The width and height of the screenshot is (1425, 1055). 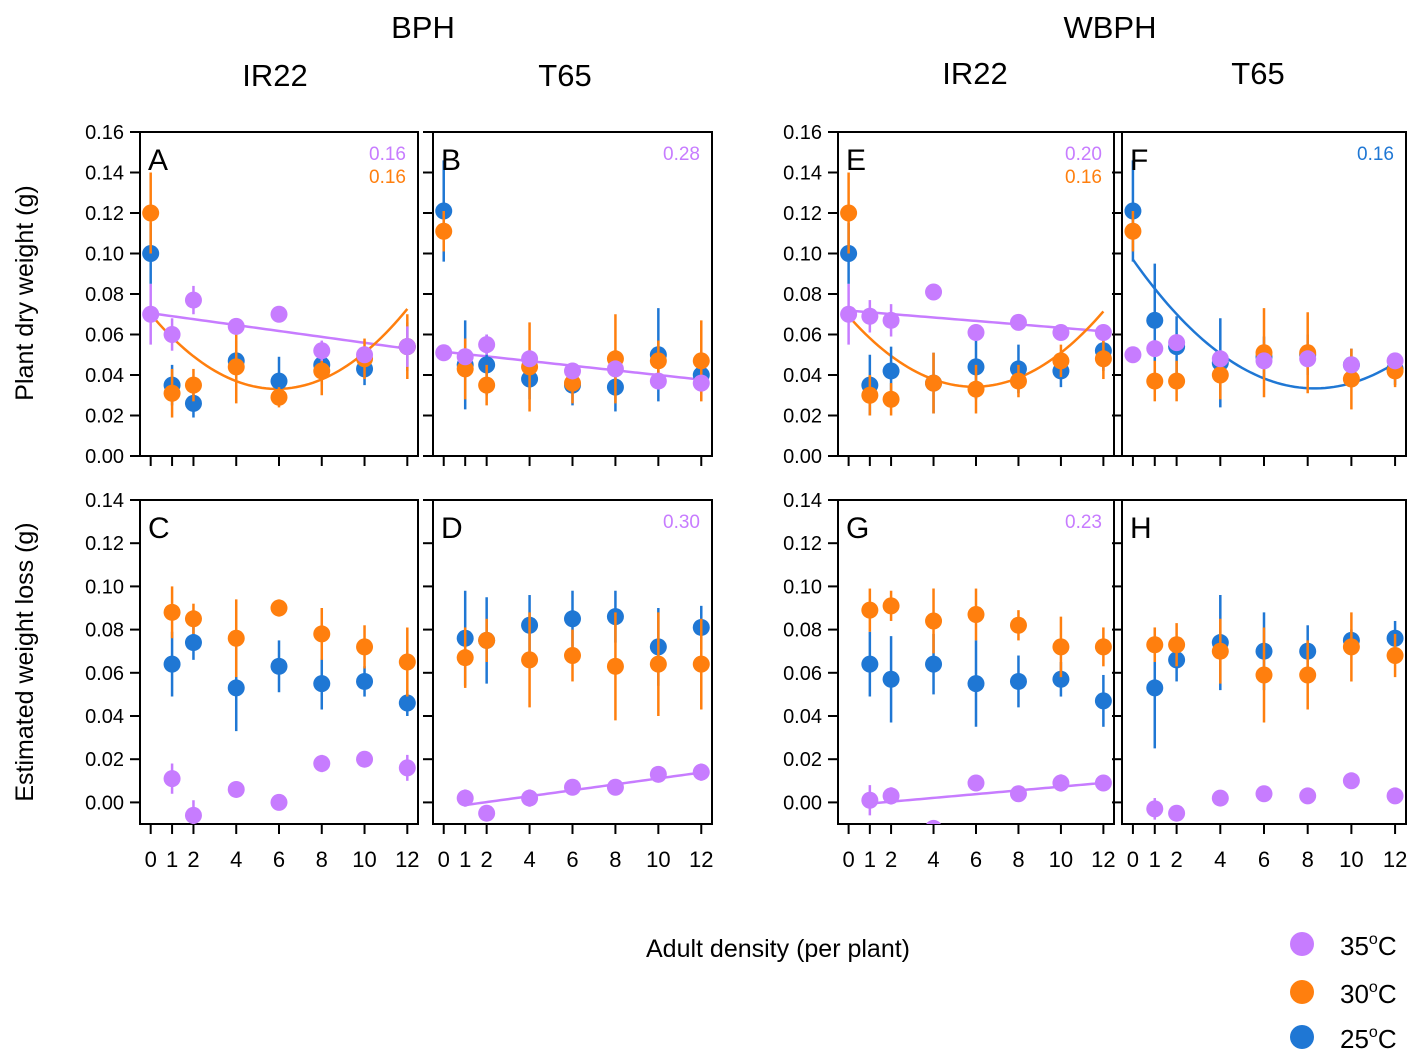 I want to click on y-tick-label: 0.02, so click(x=802, y=760).